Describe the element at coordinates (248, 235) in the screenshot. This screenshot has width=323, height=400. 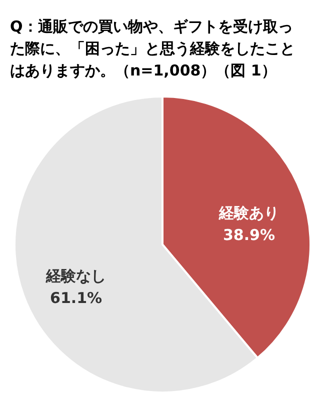
I see `data-label: 38.9%` at that location.